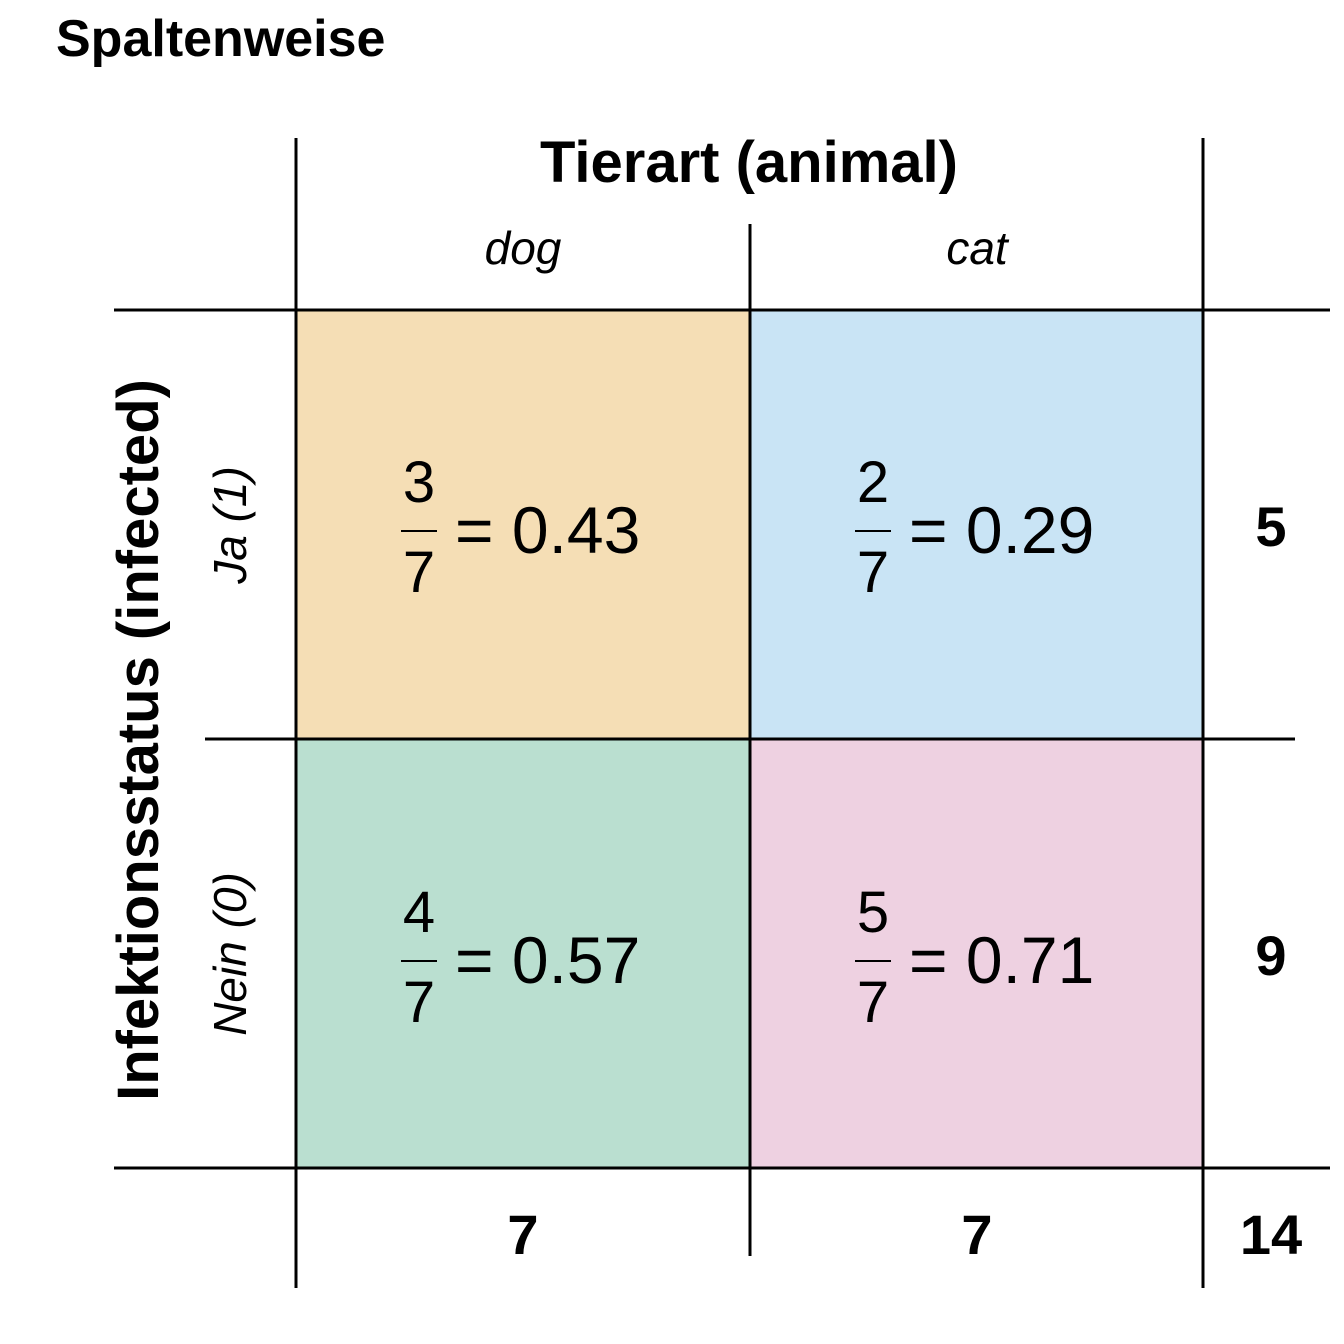  I want to click on row-variable-label: Infektionsstatus (infected), so click(138, 740).